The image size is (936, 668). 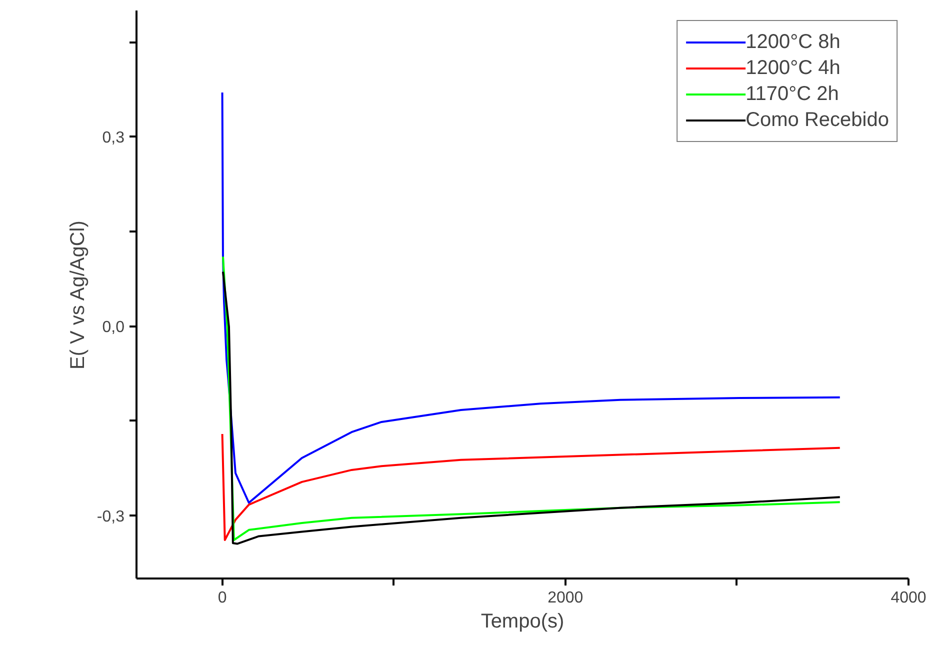 What do you see at coordinates (222, 598) in the screenshot?
I see `x-tick-label: 0` at bounding box center [222, 598].